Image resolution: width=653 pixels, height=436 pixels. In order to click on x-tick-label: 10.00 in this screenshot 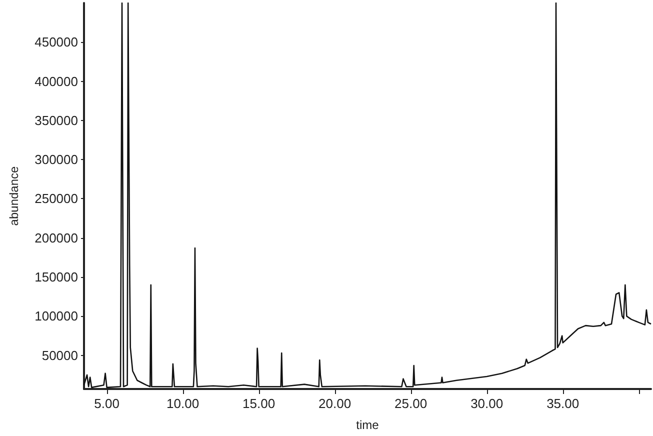, I will do `click(183, 403)`.